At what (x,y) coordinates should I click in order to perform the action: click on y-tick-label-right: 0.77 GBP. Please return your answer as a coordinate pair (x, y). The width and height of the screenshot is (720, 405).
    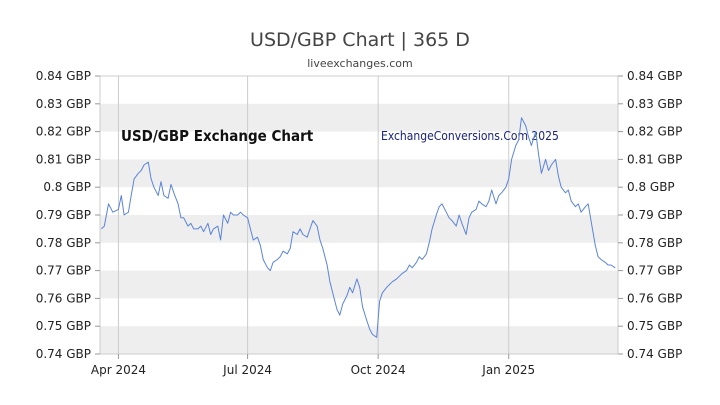
    Looking at the image, I should click on (654, 271).